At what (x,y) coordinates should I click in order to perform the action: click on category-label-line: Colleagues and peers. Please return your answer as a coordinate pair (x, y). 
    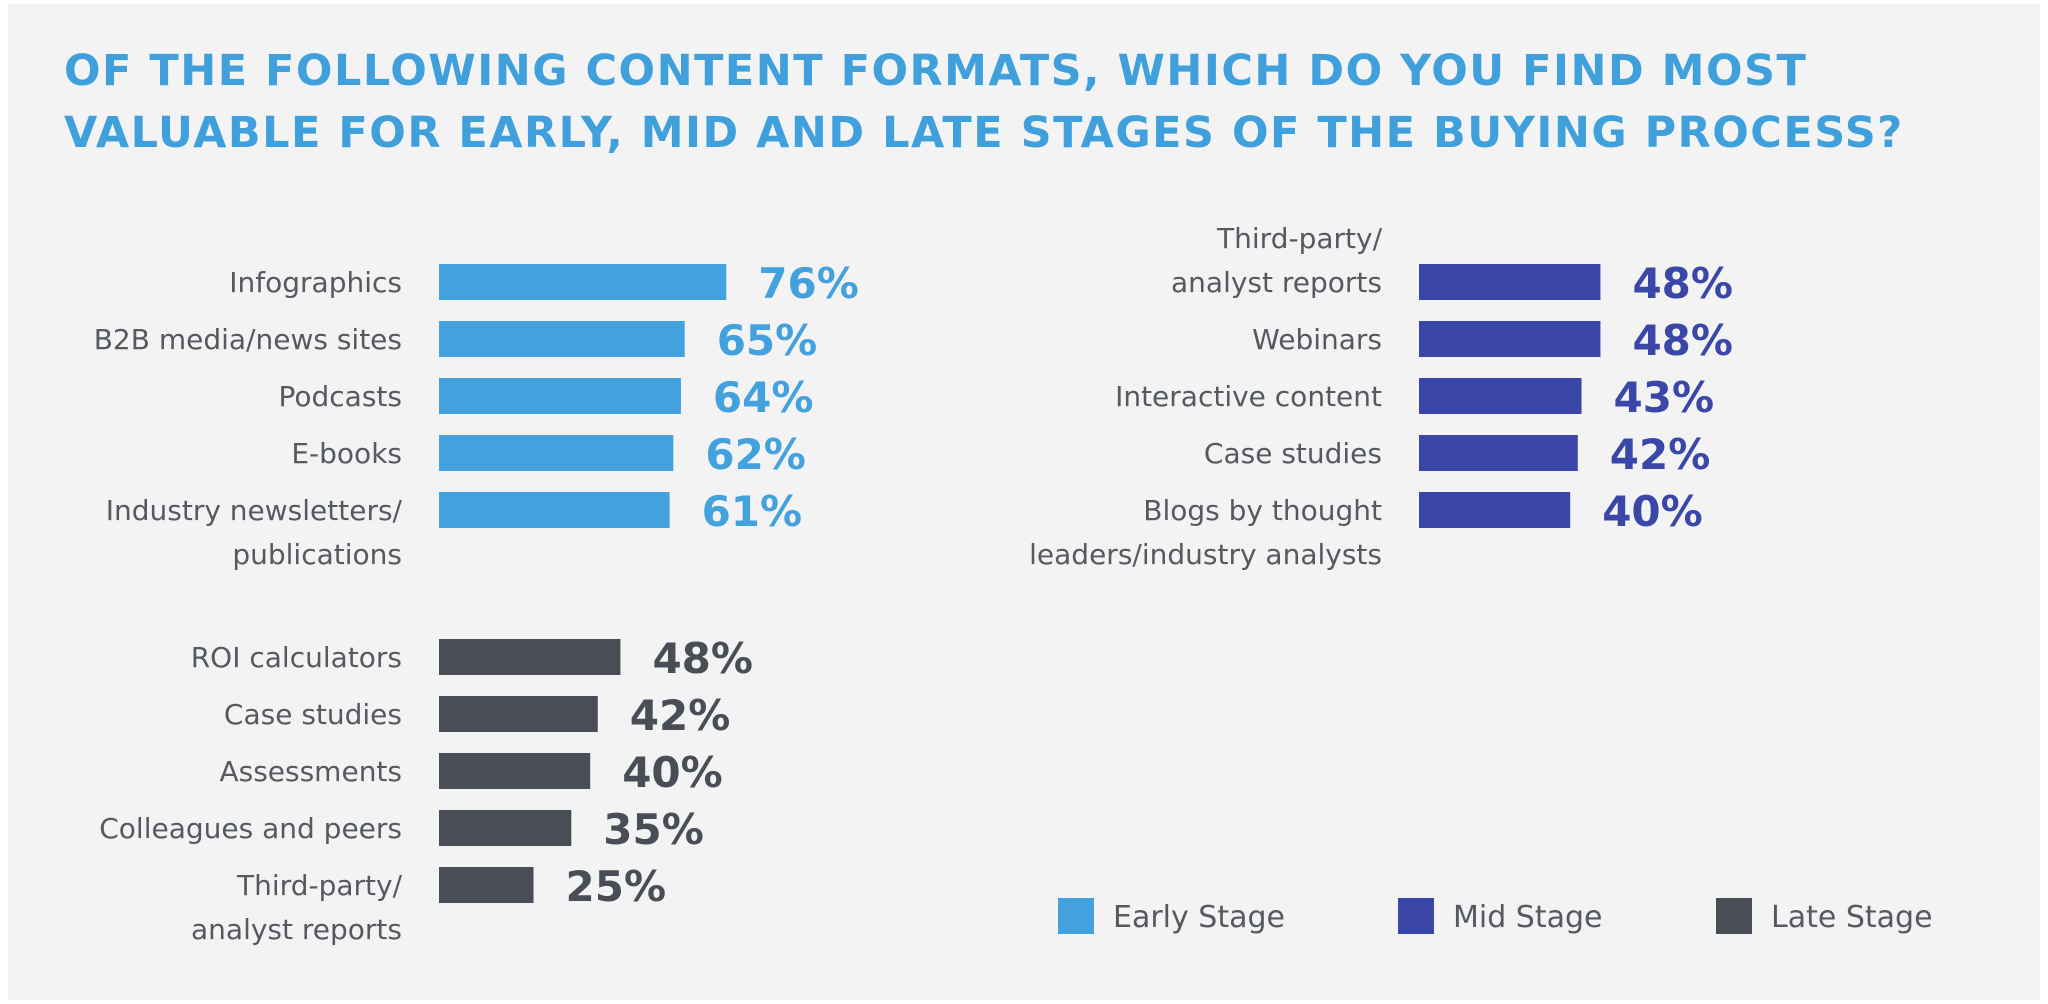
    Looking at the image, I should click on (250, 828).